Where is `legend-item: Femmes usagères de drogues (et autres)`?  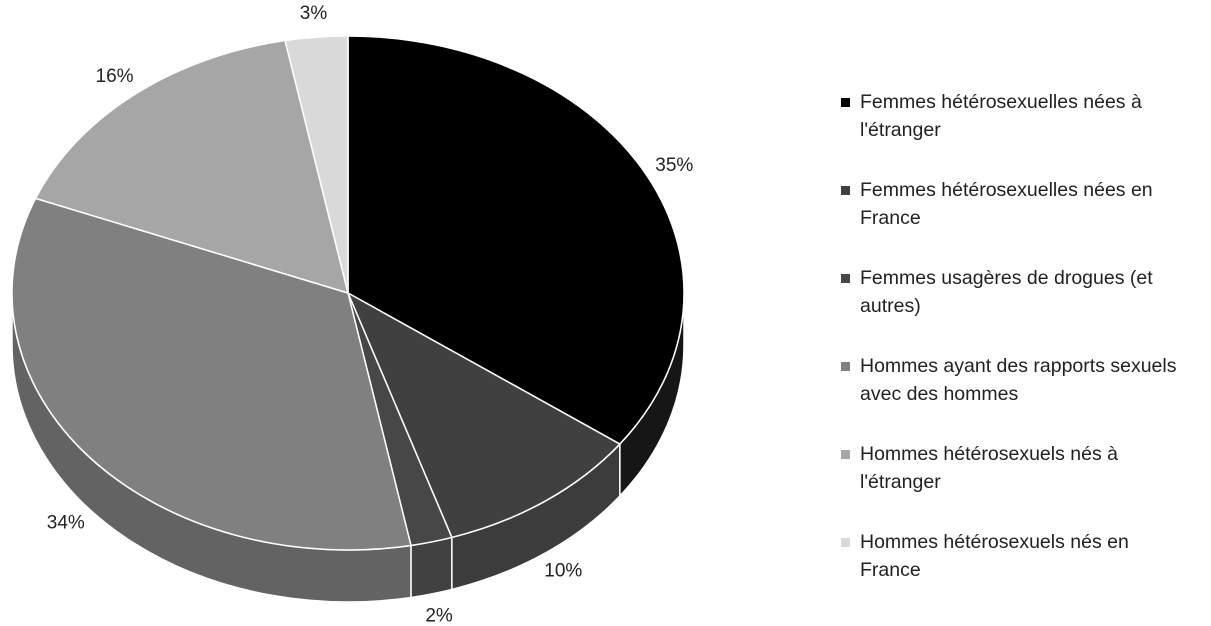
legend-item: Femmes usagères de drogues (et autres) is located at coordinates (1015, 308).